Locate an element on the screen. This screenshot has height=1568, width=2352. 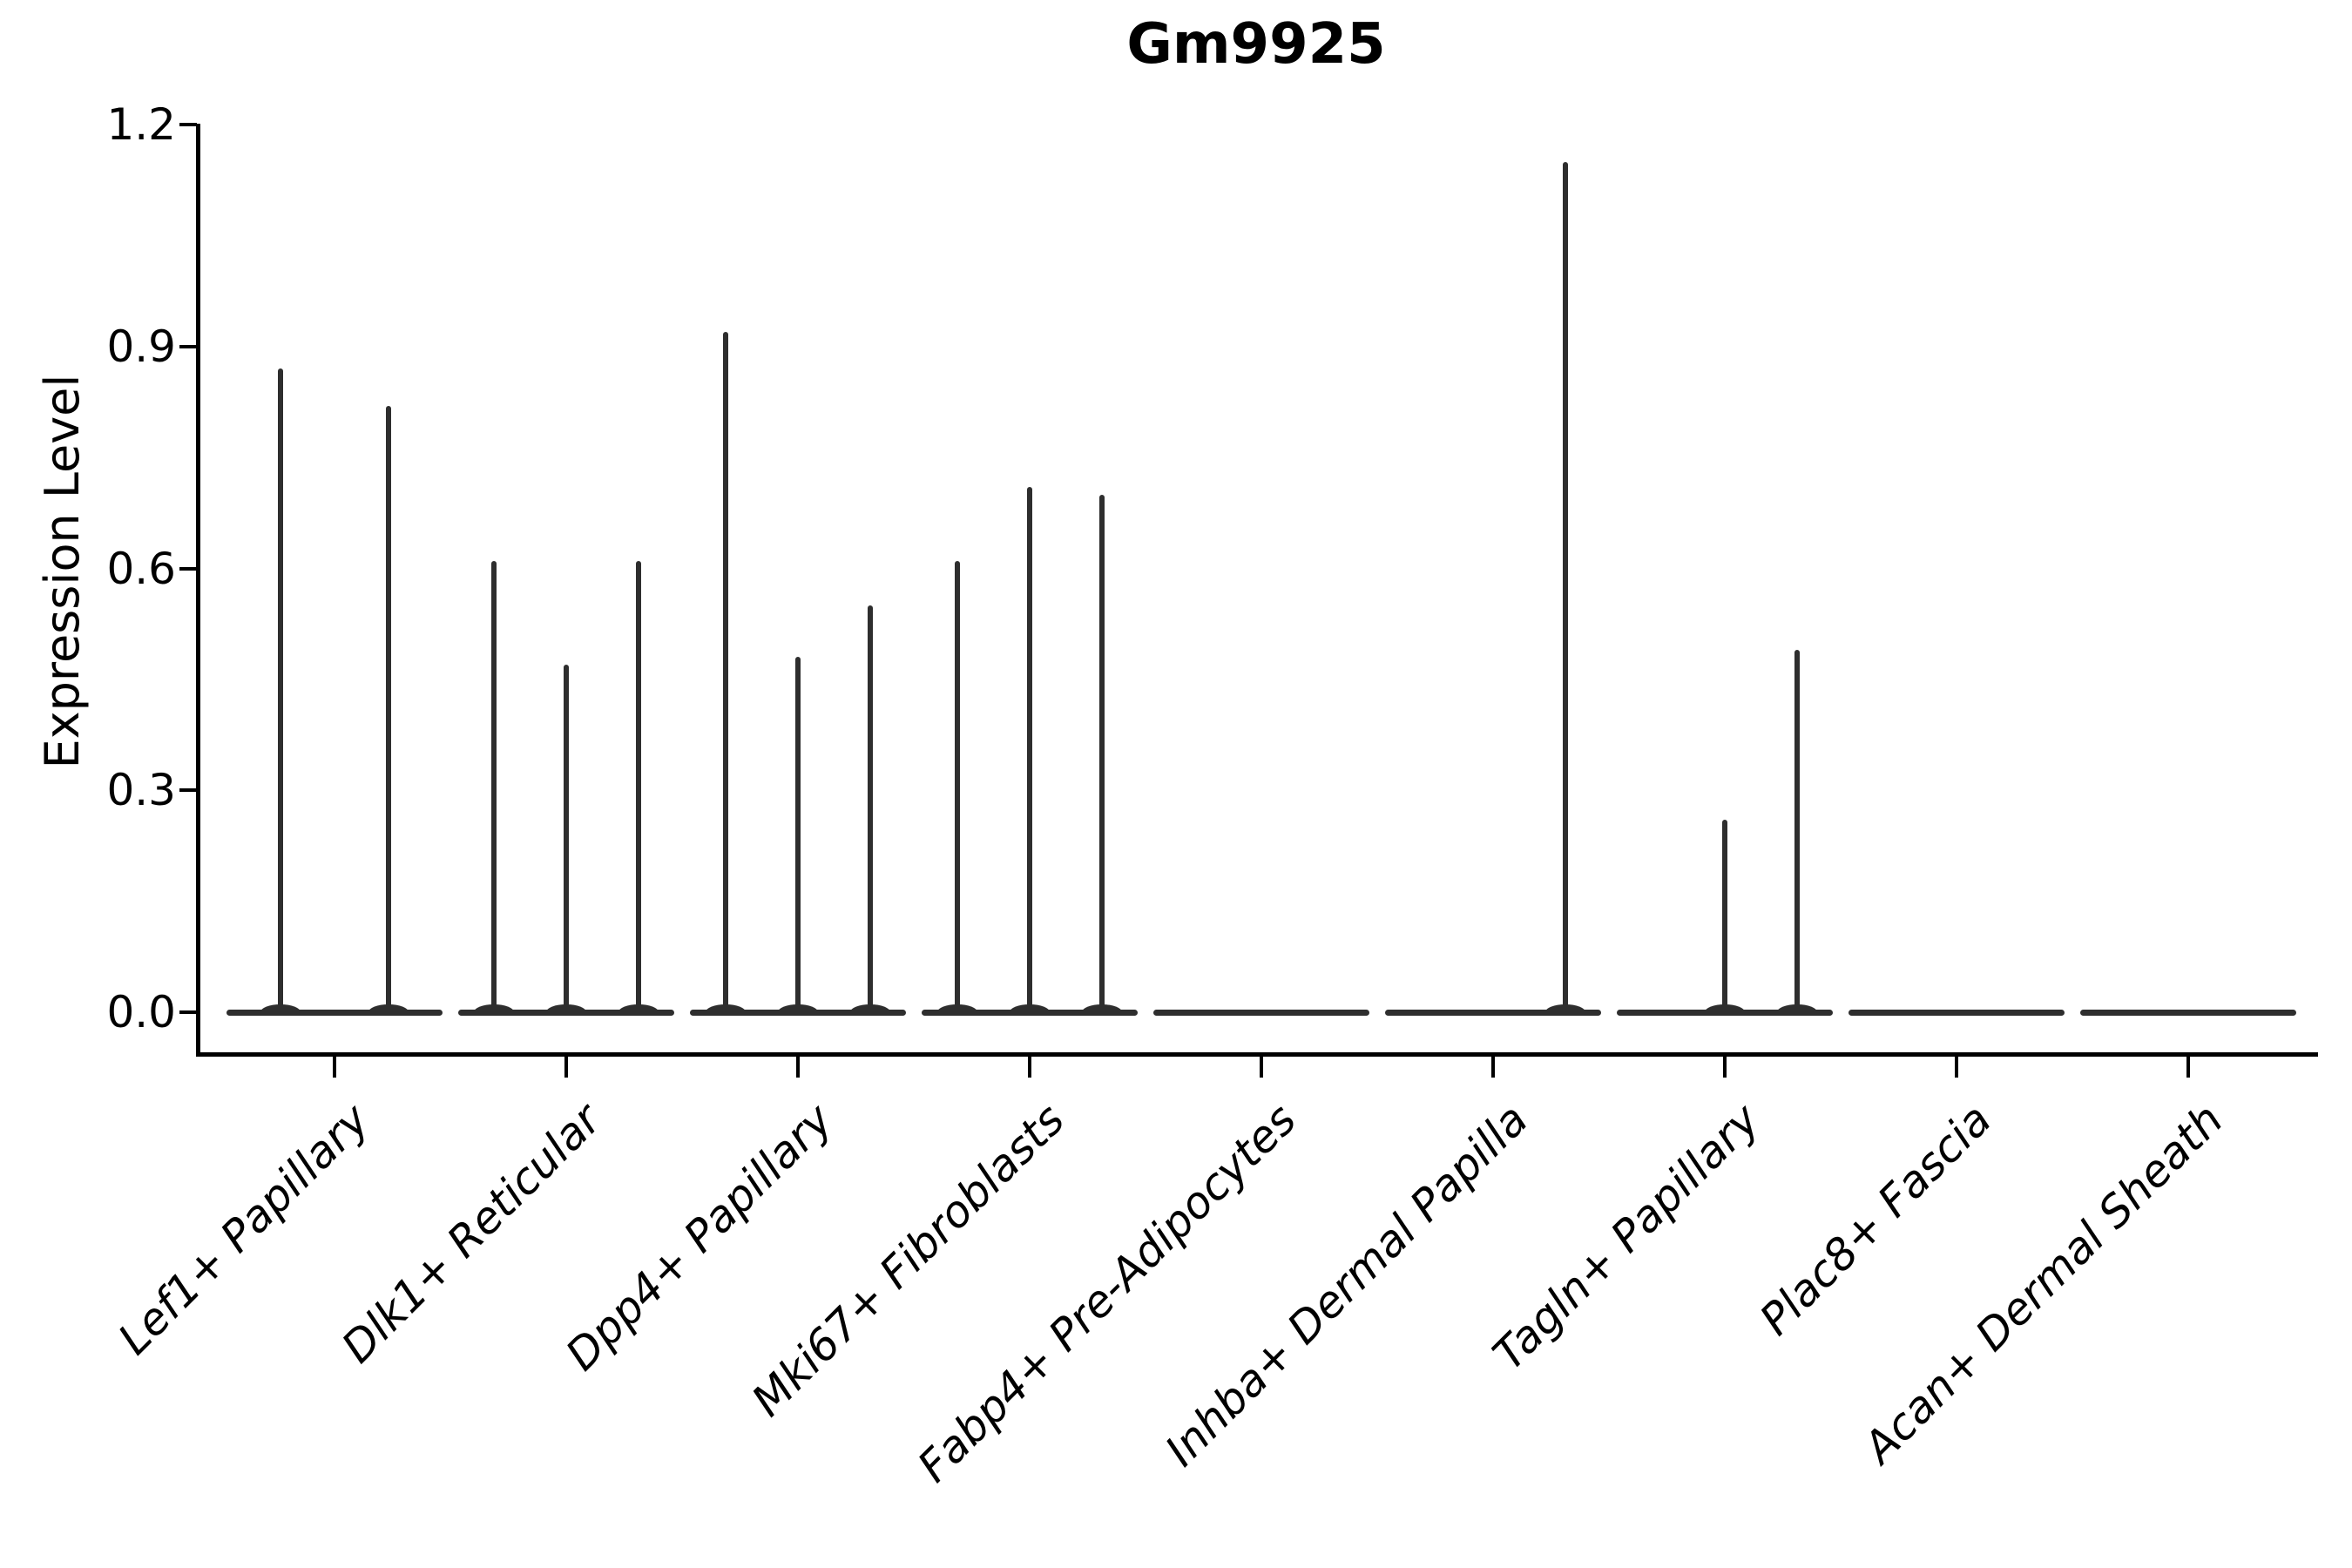
x-axis-spine is located at coordinates (1257, 1054).